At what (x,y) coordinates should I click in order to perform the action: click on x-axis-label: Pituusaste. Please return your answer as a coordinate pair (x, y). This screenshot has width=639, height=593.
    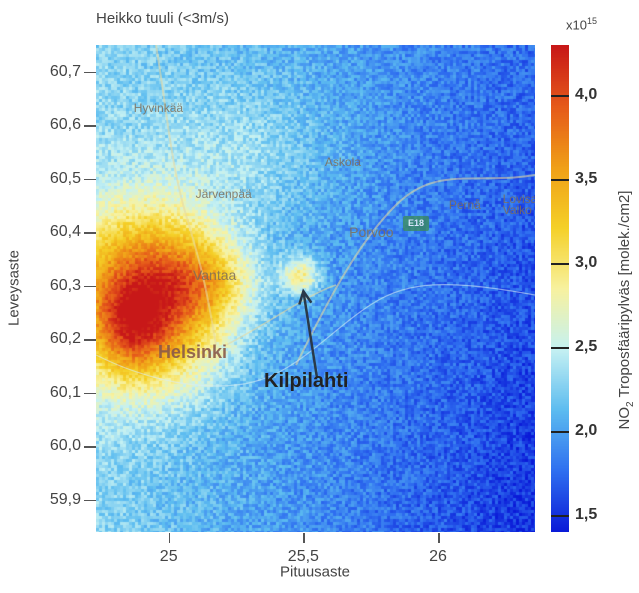
    Looking at the image, I should click on (315, 572).